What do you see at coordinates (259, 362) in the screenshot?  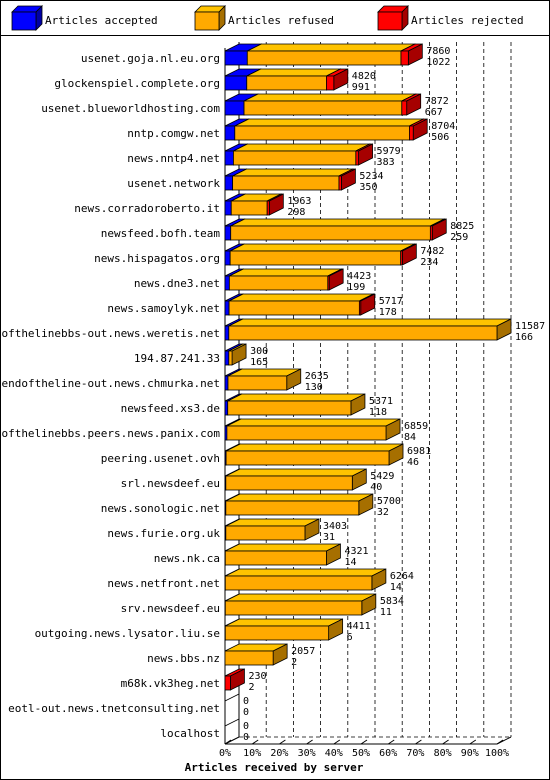 I see `row-rejected-value: 165` at bounding box center [259, 362].